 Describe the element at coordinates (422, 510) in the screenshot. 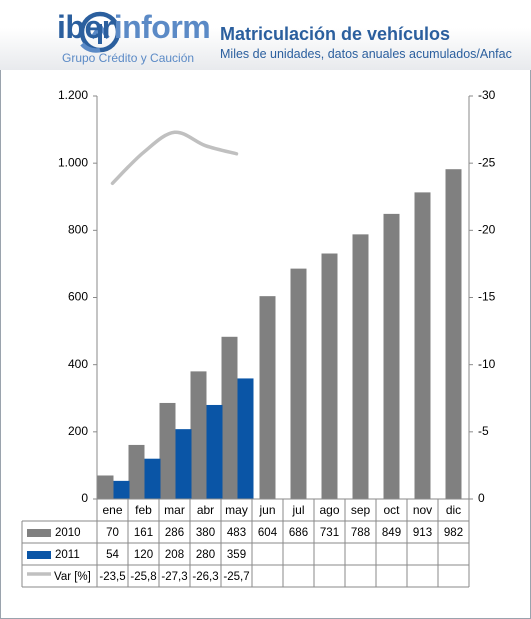

I see `category-label: nov` at that location.